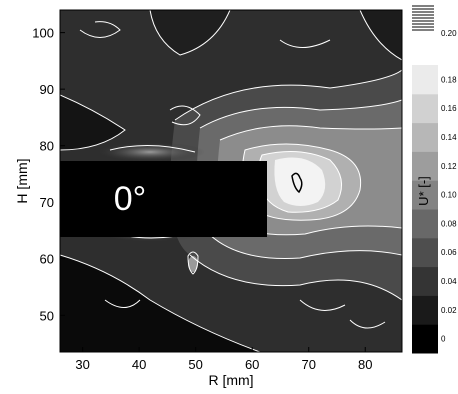 This screenshot has height=394, width=458. Describe the element at coordinates (139, 364) in the screenshot. I see `x-tick-label: 40` at that location.